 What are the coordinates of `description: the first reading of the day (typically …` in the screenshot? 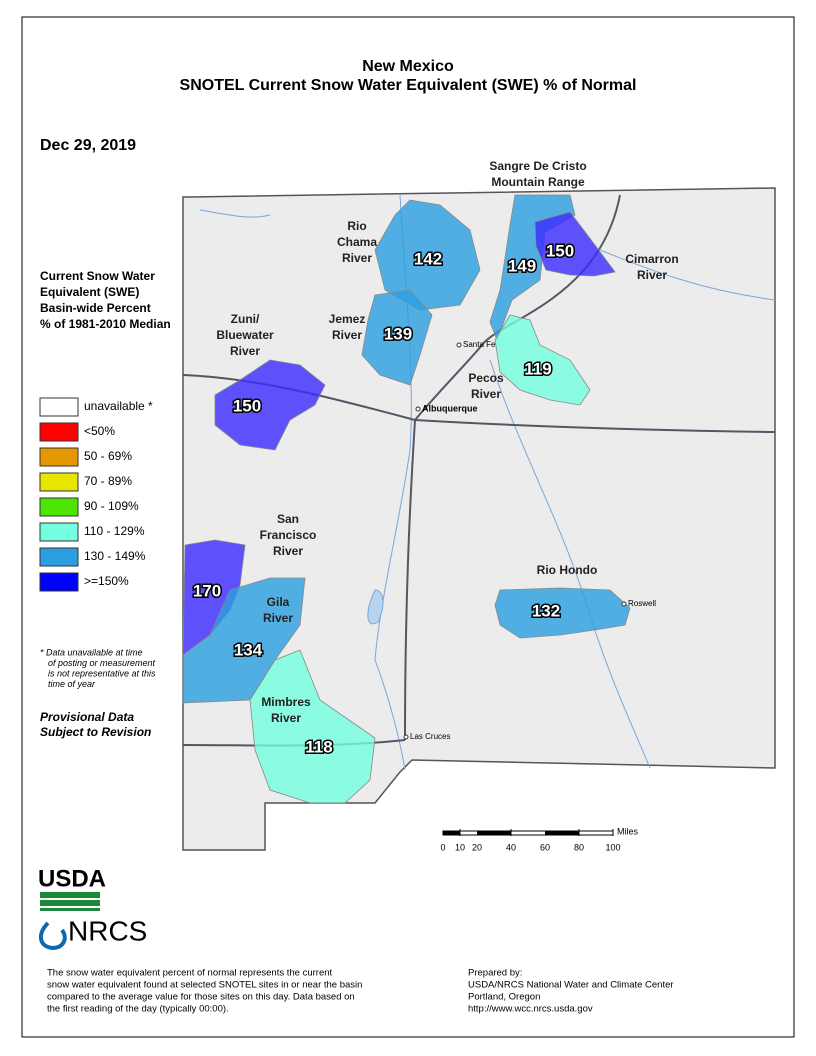 It's located at (138, 1009).